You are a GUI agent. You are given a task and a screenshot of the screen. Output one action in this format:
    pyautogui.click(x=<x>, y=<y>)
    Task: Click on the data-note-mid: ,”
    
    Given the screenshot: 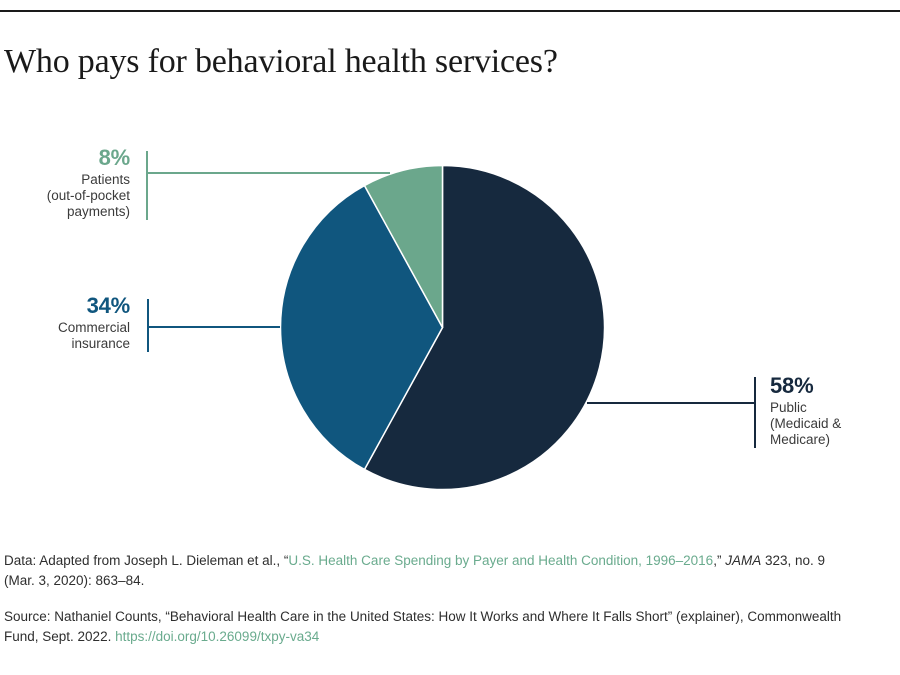 What is the action you would take?
    pyautogui.click(x=719, y=560)
    